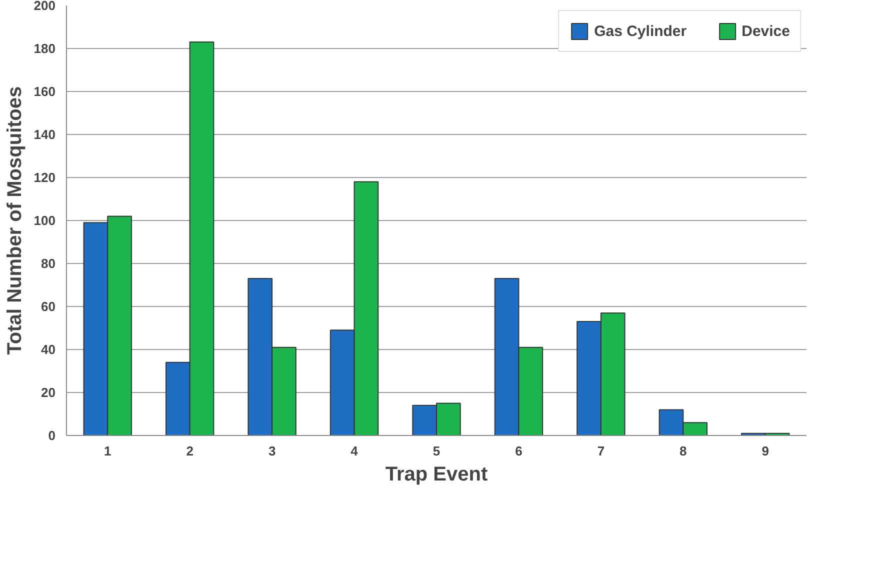  What do you see at coordinates (48, 306) in the screenshot?
I see `y-tick-label: 60` at bounding box center [48, 306].